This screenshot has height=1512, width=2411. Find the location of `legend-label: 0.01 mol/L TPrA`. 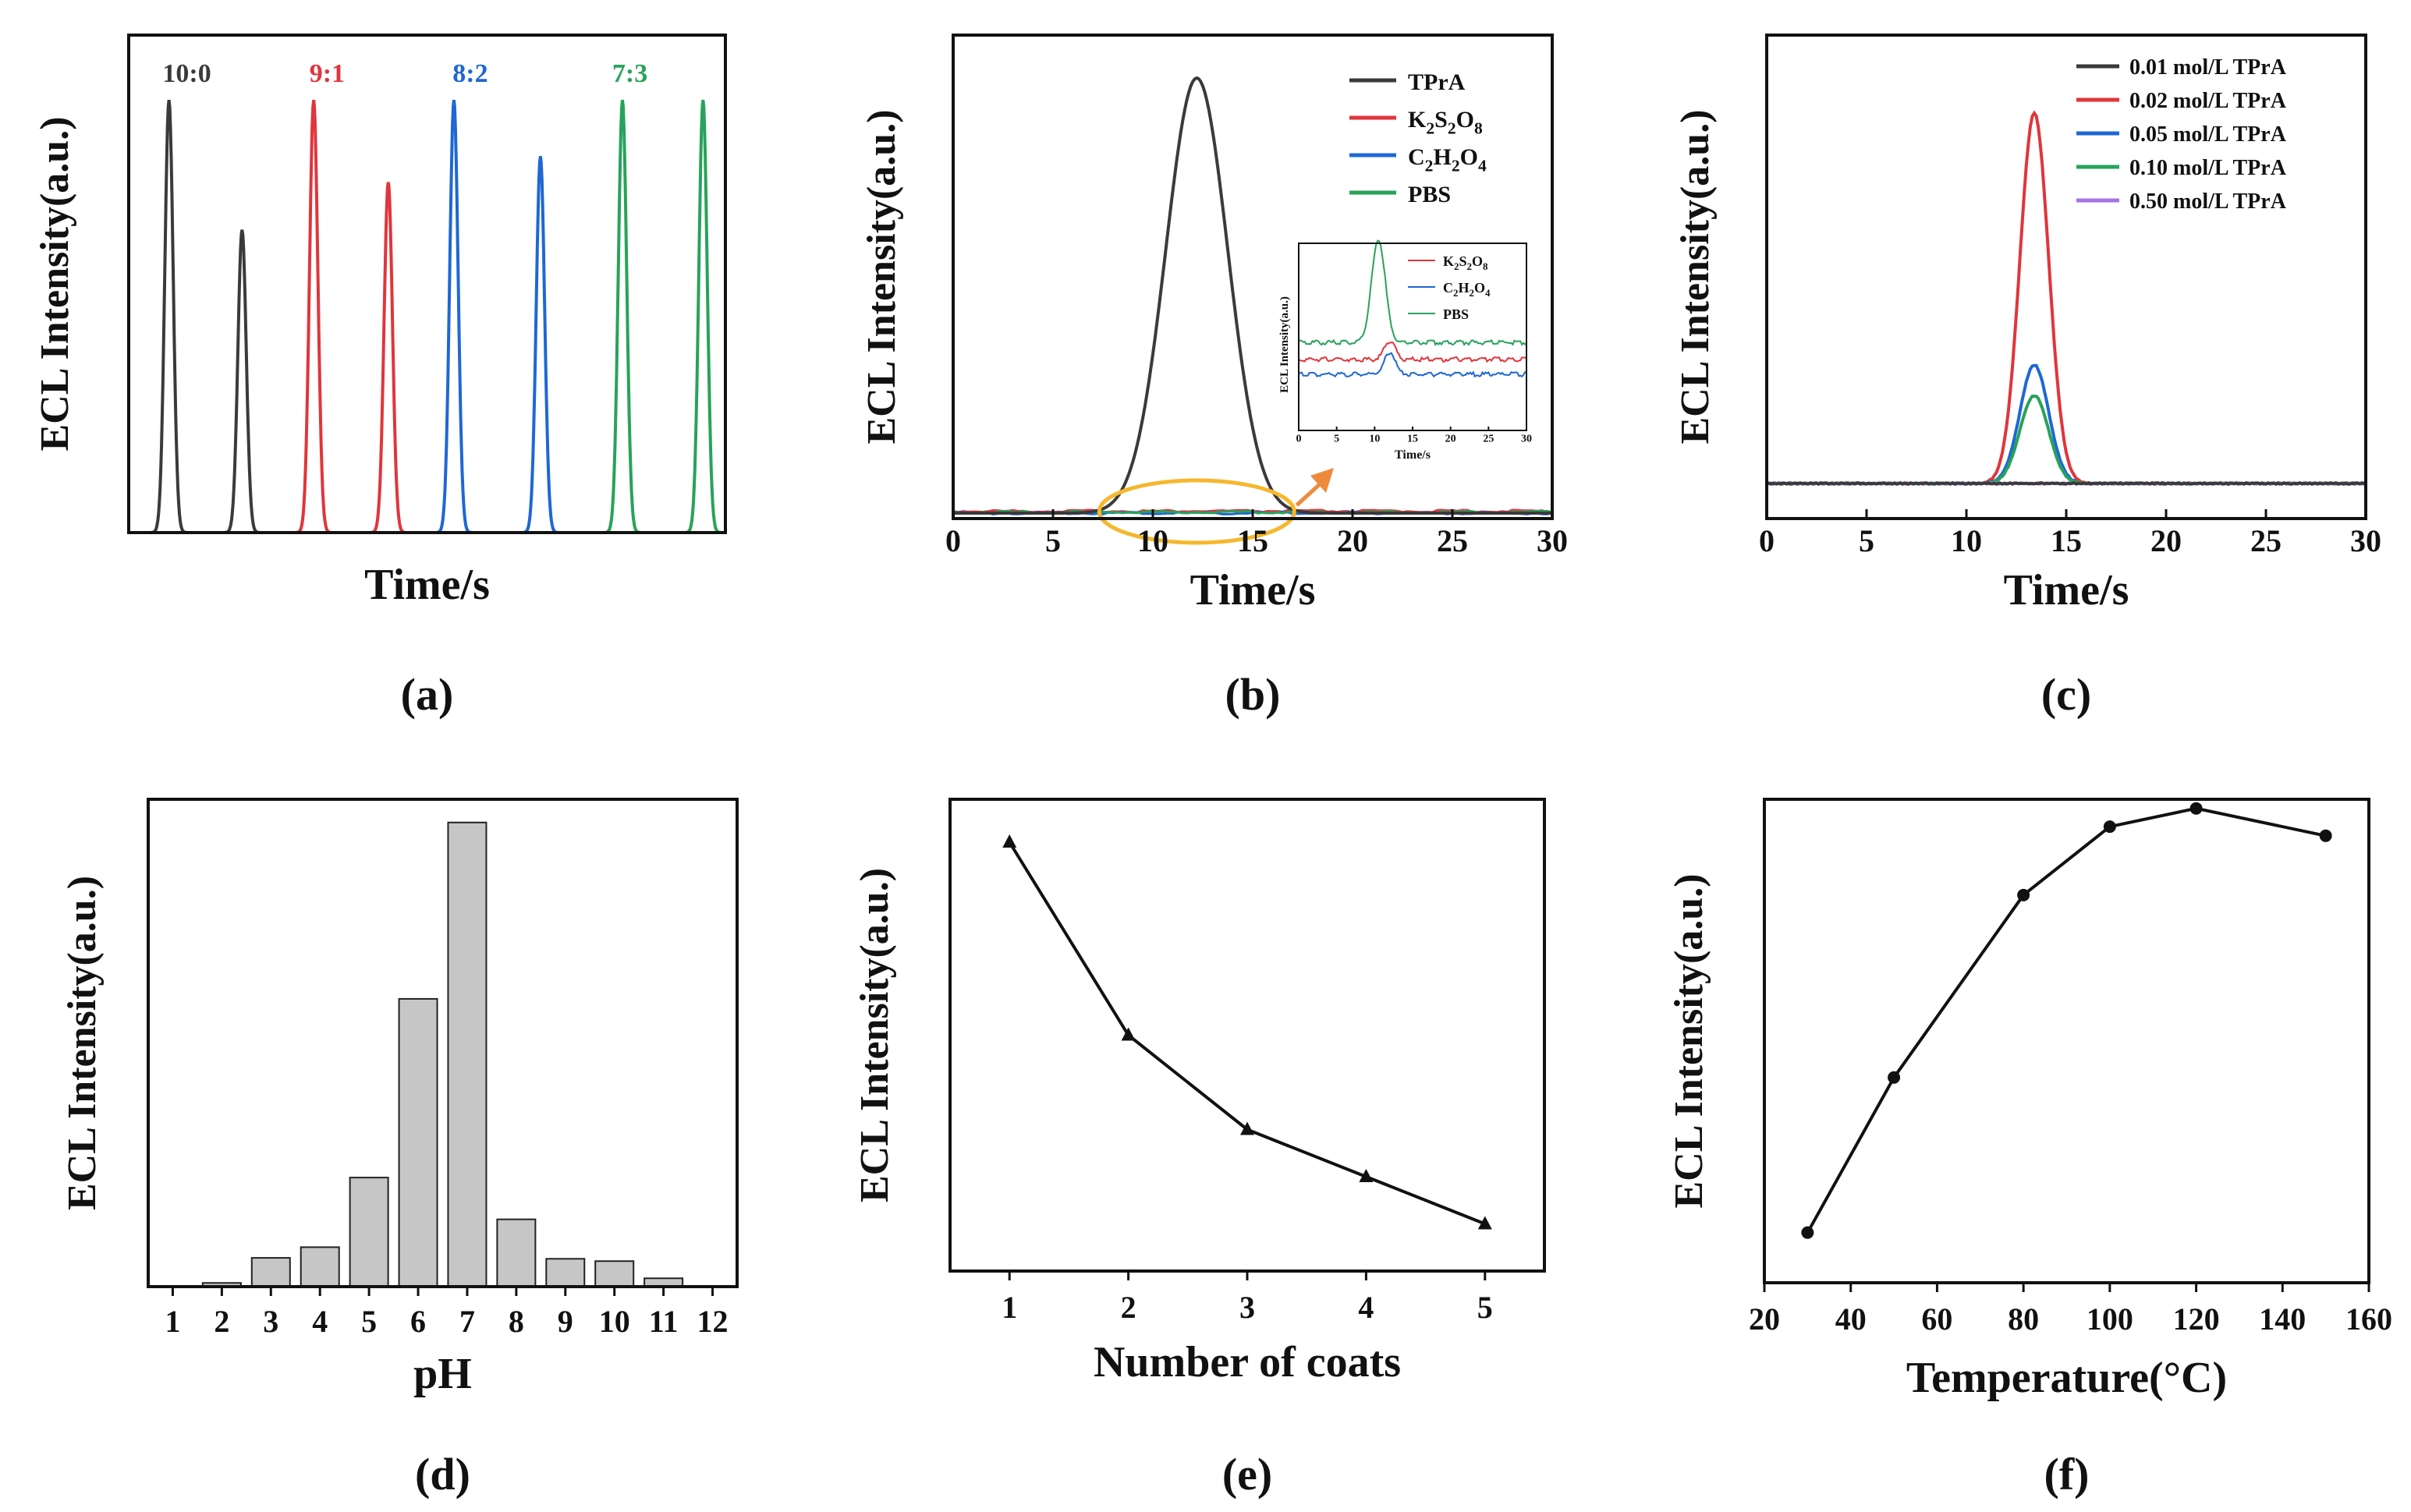

legend-label: 0.01 mol/L TPrA is located at coordinates (2208, 67).